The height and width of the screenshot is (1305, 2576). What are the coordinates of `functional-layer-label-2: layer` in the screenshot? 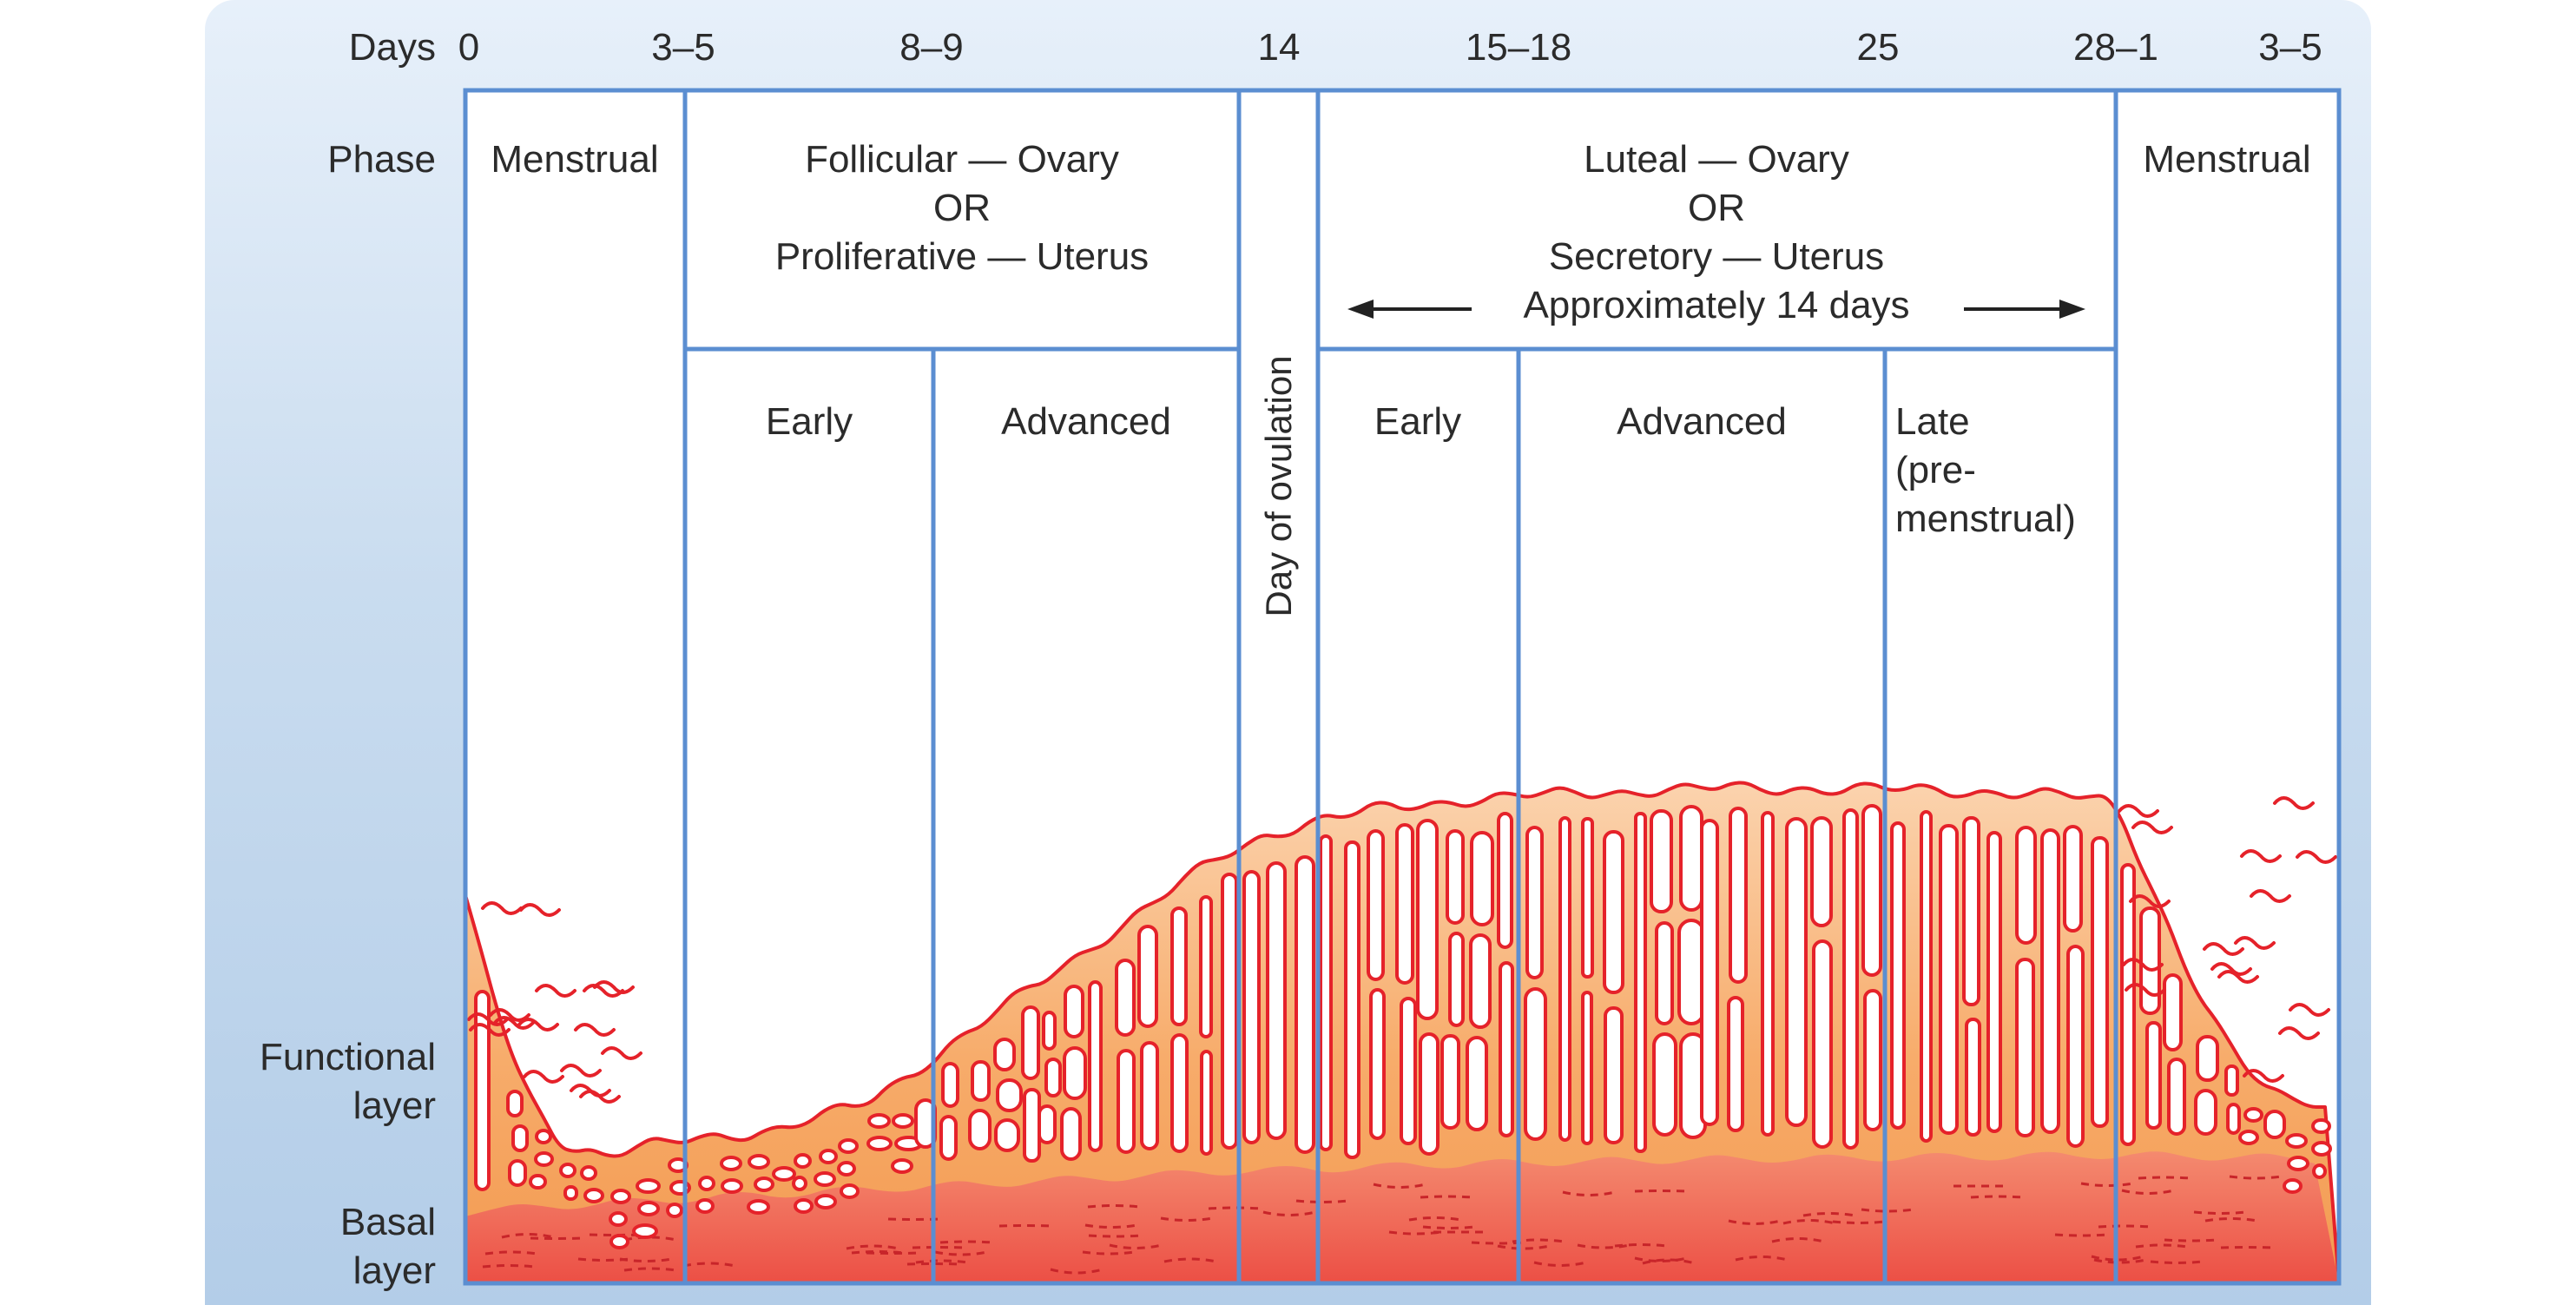 It's located at (394, 1105).